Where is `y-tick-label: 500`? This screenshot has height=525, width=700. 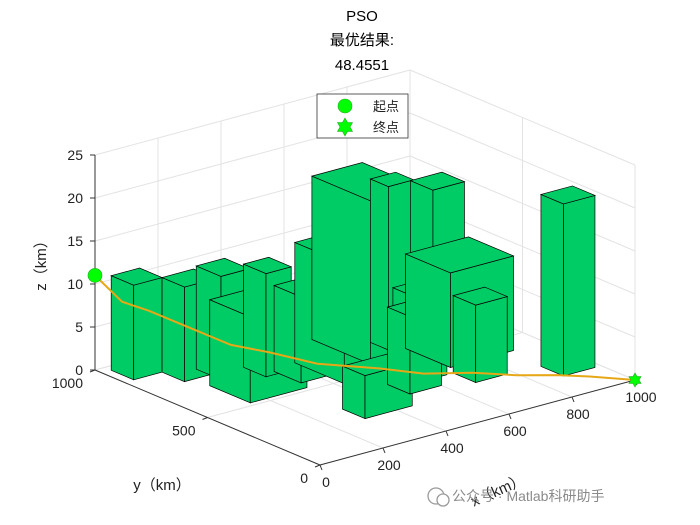 y-tick-label: 500 is located at coordinates (184, 431).